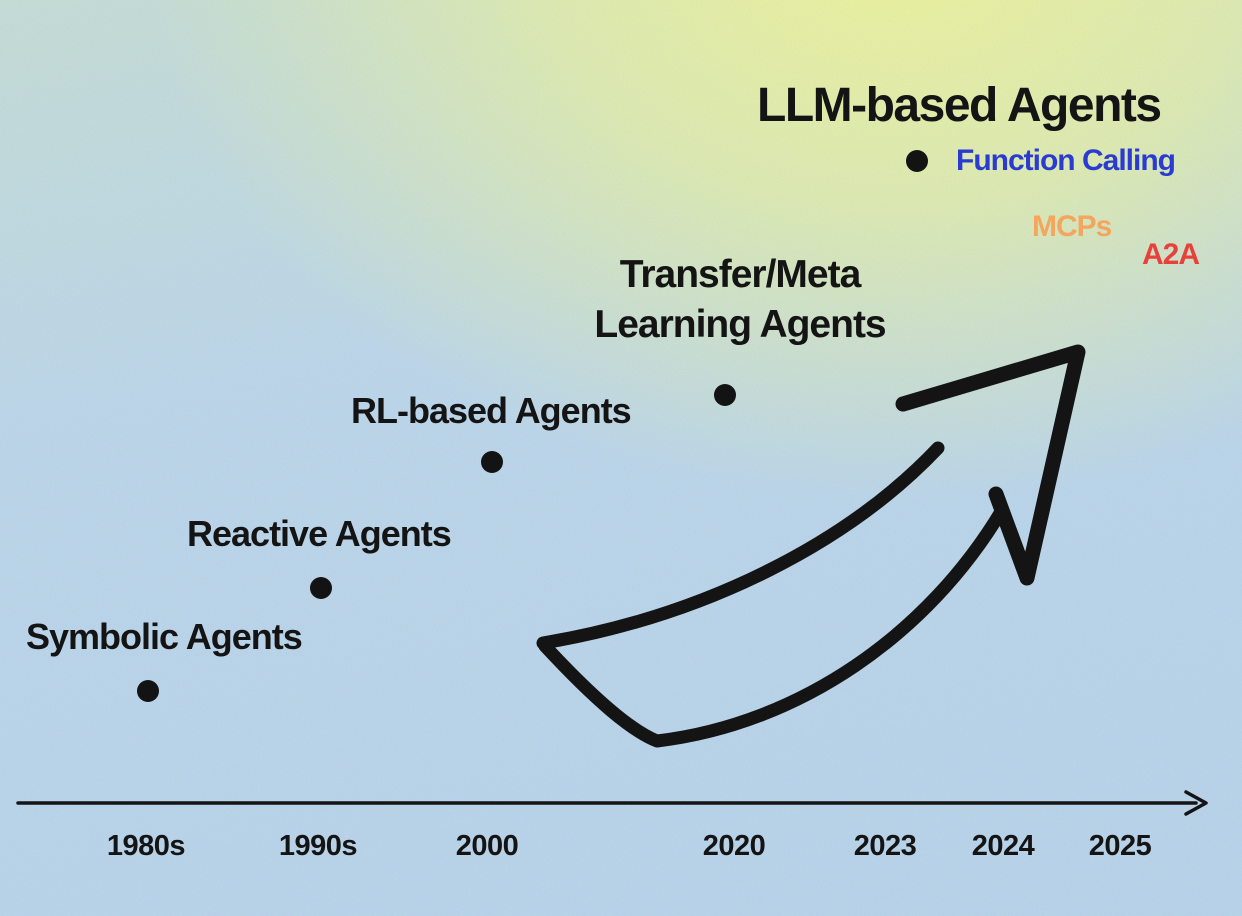 This screenshot has width=1242, height=916. I want to click on axis-tick-2000: 2000, so click(487, 846).